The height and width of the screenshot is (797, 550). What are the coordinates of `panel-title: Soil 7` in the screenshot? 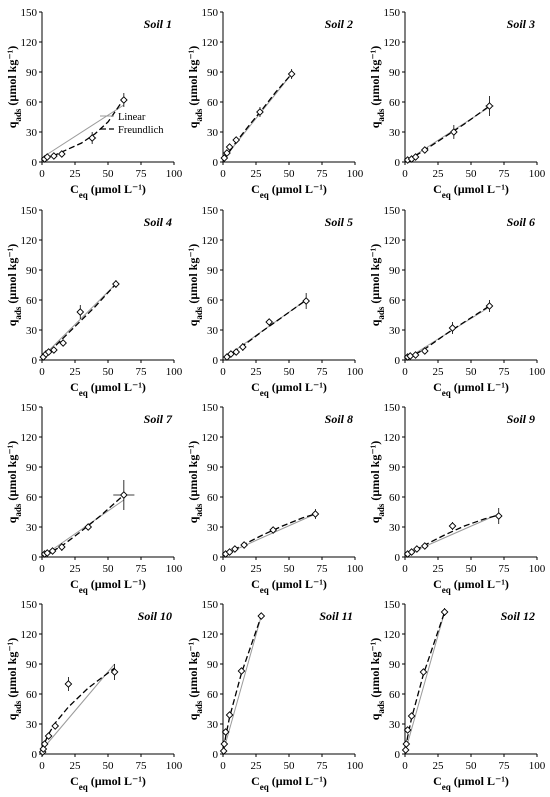 It's located at (158, 419).